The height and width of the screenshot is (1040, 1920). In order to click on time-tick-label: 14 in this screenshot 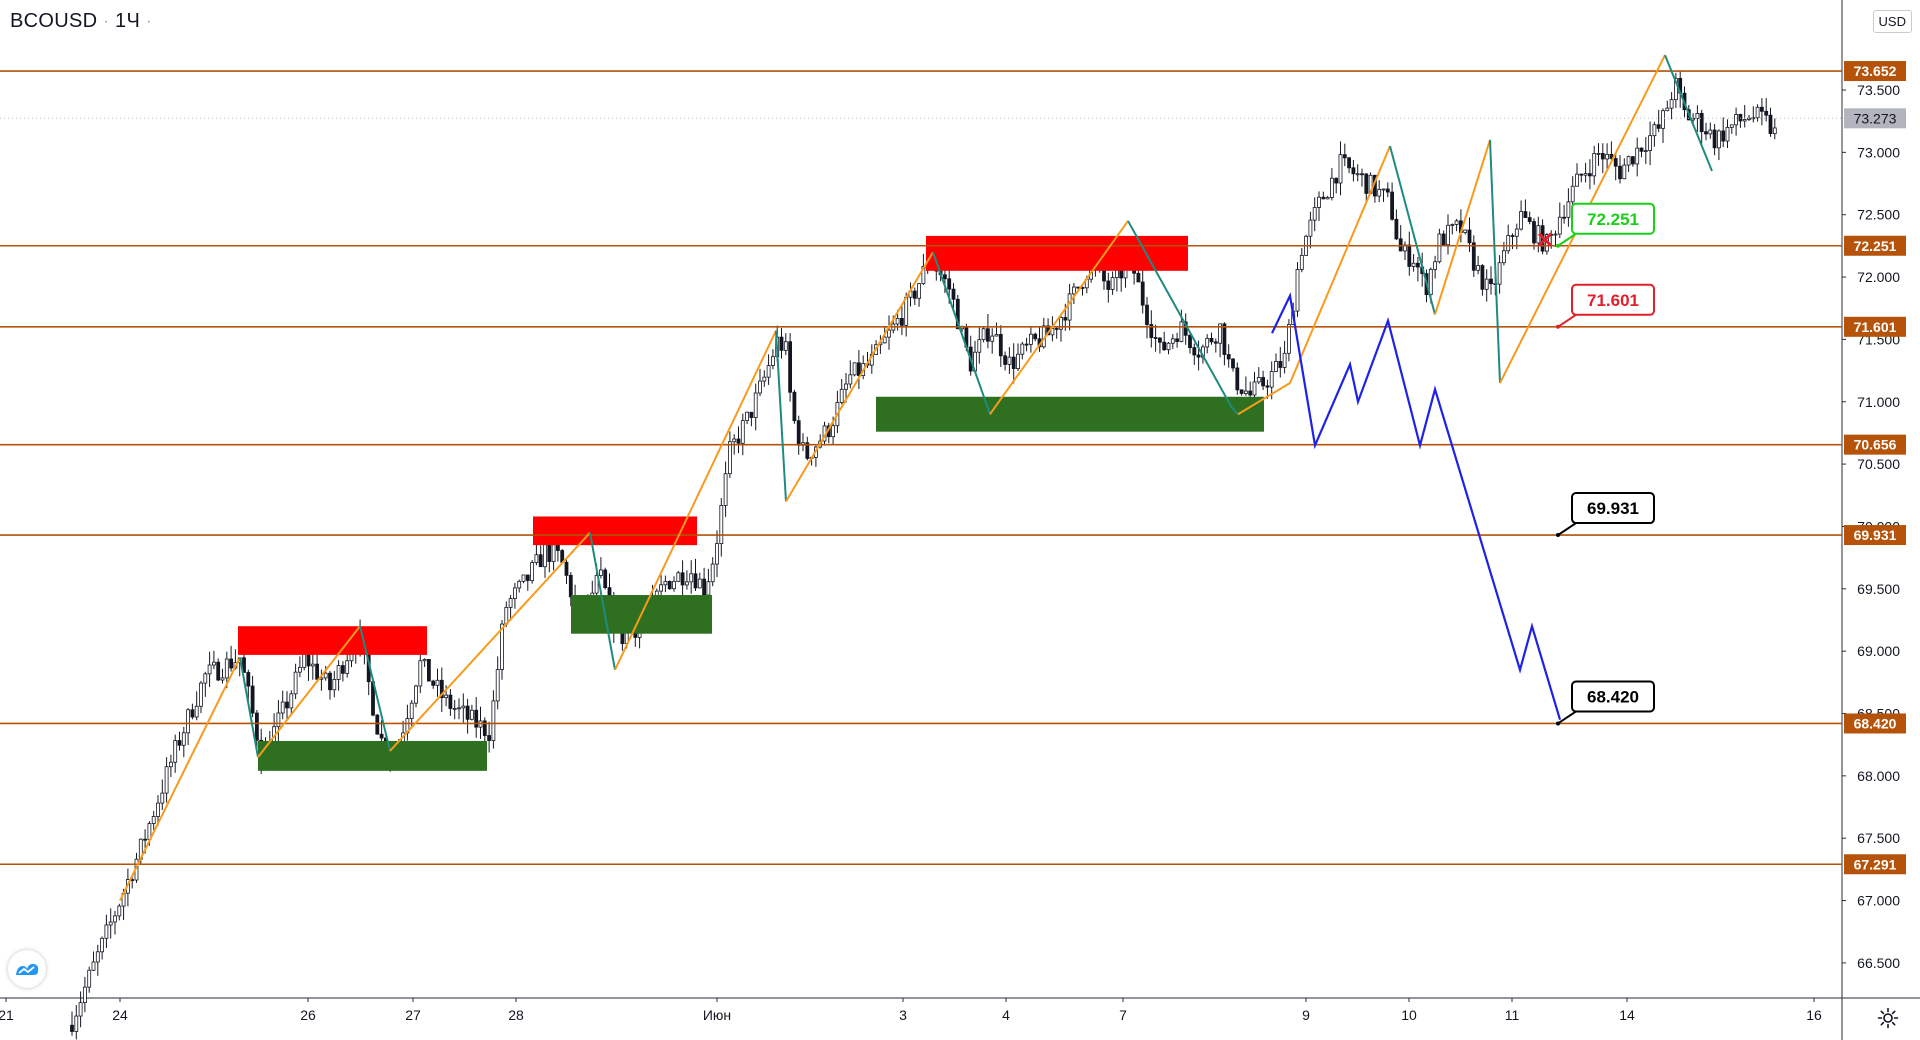, I will do `click(1627, 1015)`.